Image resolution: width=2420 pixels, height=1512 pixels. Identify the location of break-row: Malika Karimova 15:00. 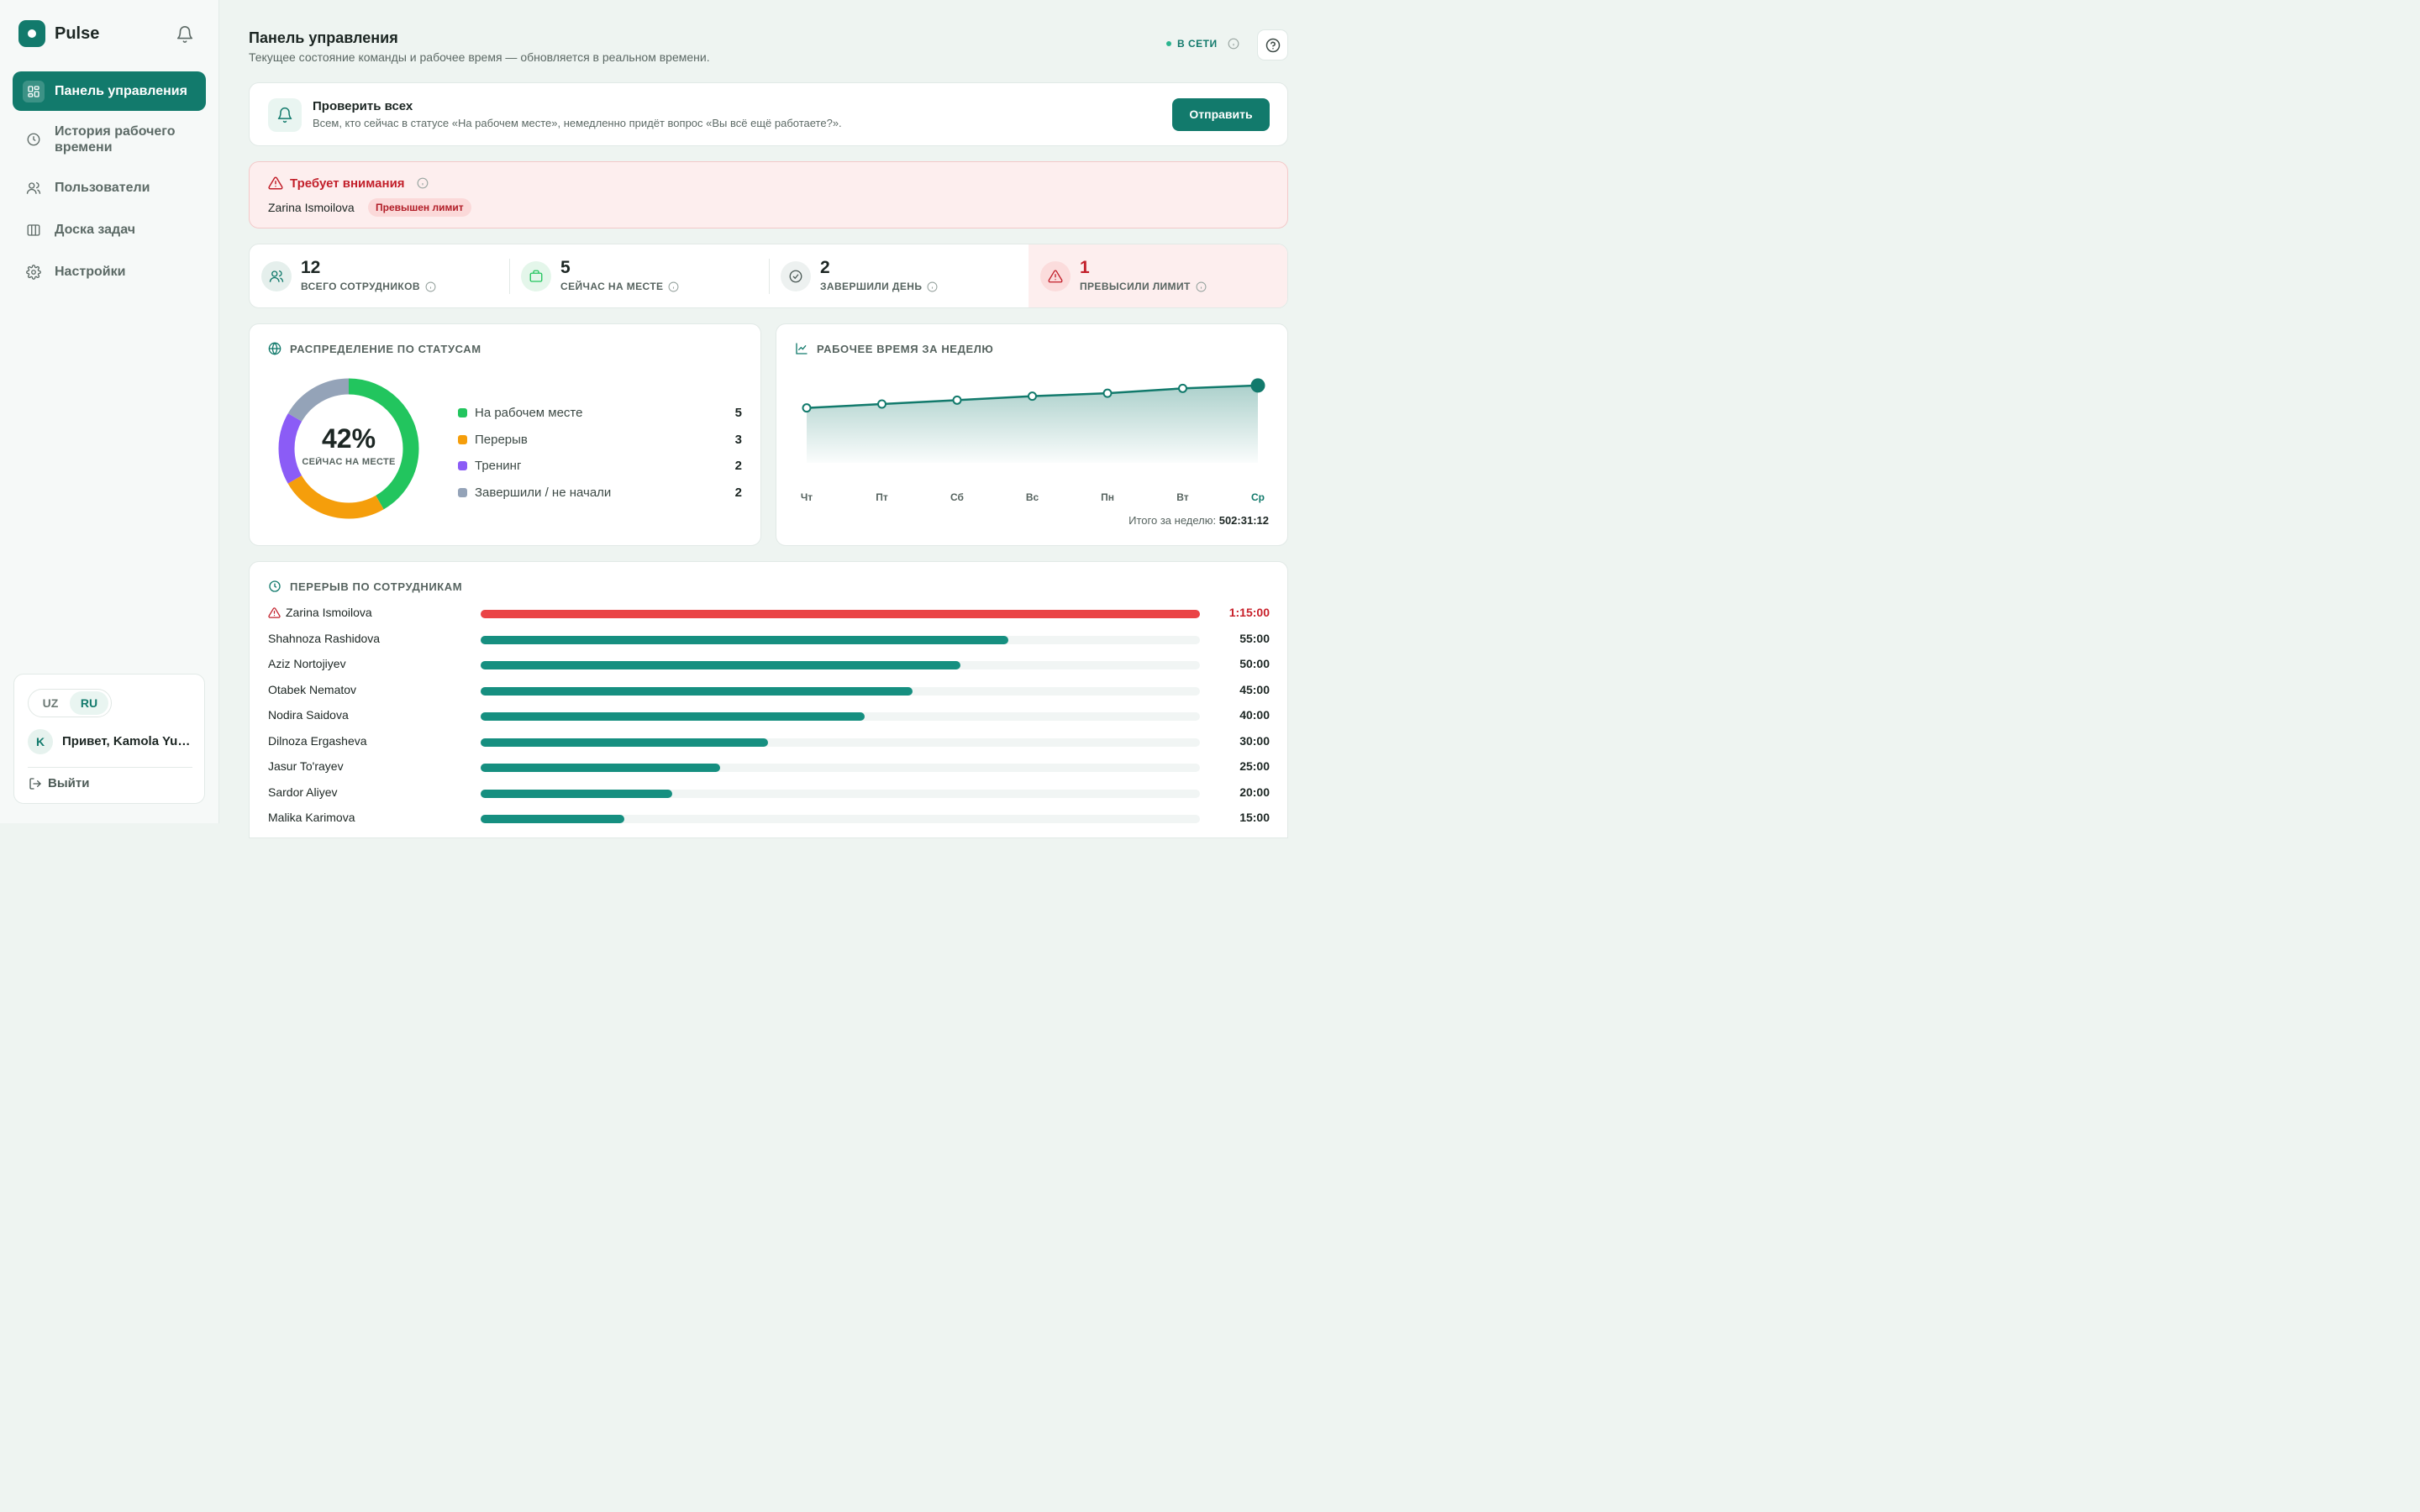
(769, 818).